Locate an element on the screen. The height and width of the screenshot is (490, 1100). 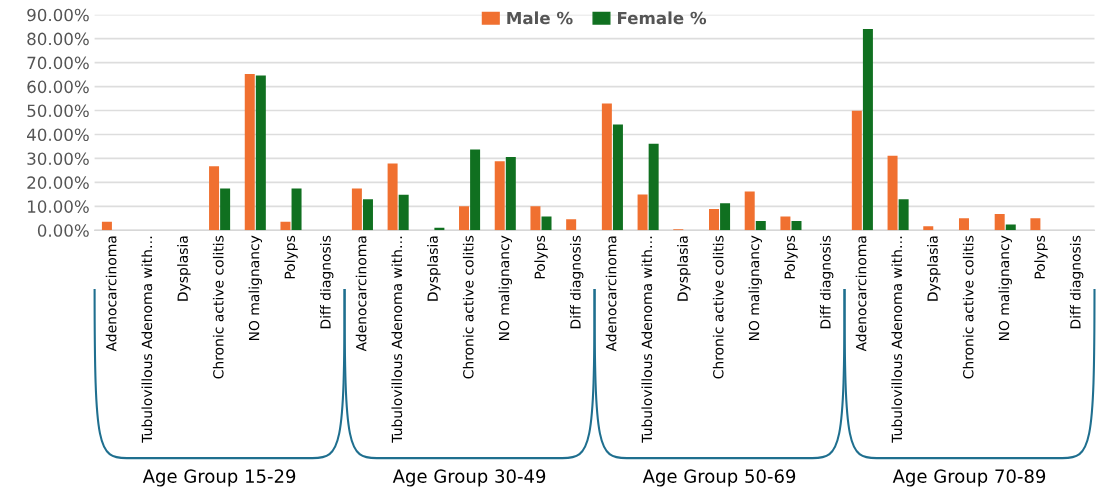
y-tick-label: 0.00% is located at coordinates (63, 230).